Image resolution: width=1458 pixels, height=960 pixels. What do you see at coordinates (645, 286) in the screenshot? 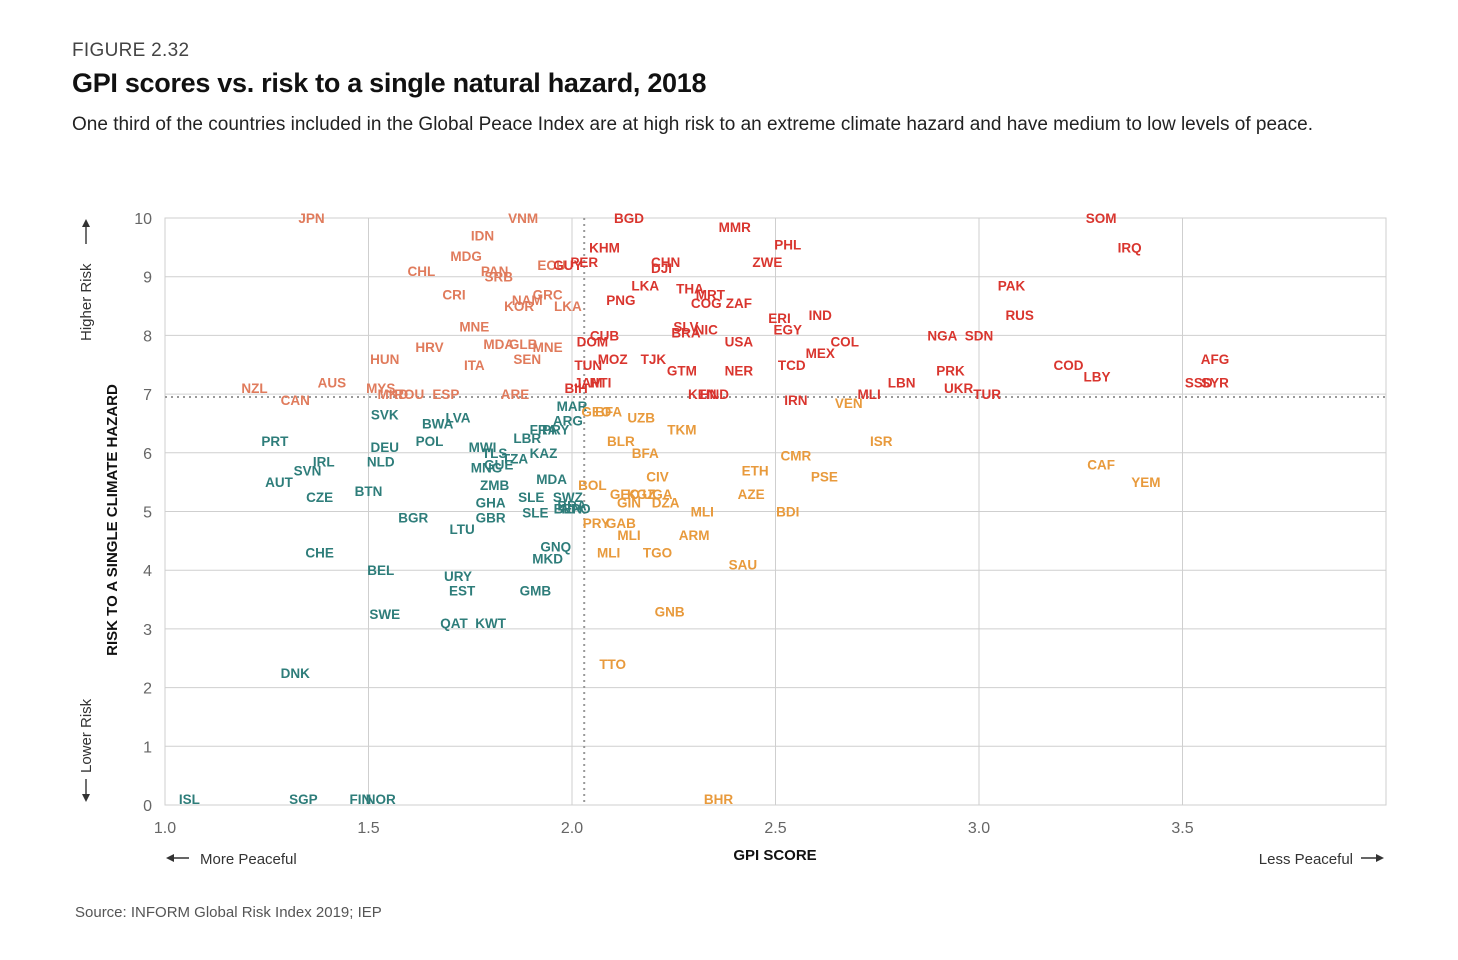
I see `data-point: LKA` at bounding box center [645, 286].